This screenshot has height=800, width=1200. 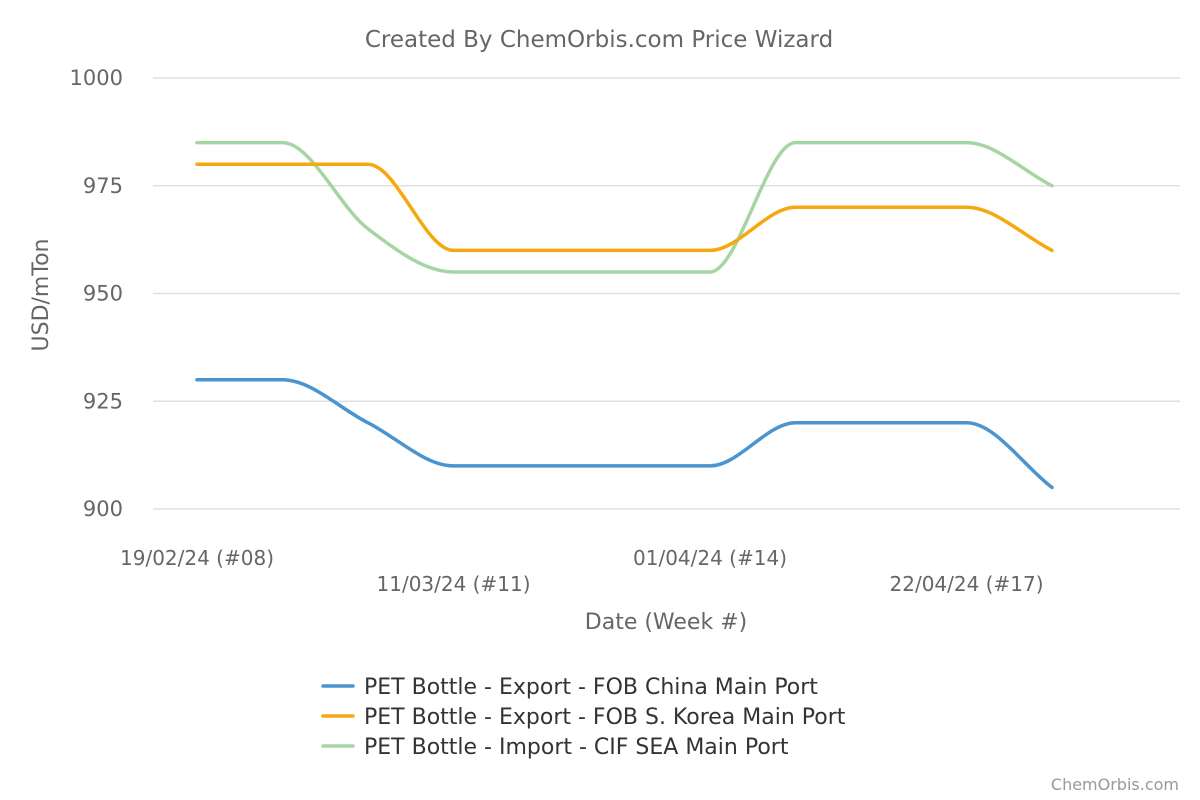 I want to click on y-axis-label: USD/mTon, so click(x=41, y=295).